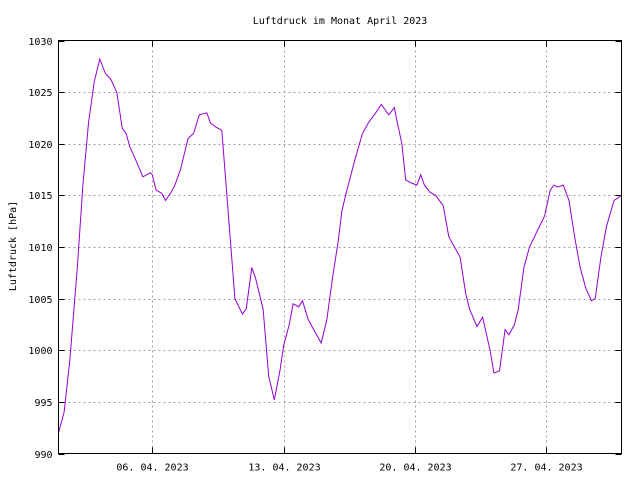  I want to click on y-tick-label: 990, so click(43, 455).